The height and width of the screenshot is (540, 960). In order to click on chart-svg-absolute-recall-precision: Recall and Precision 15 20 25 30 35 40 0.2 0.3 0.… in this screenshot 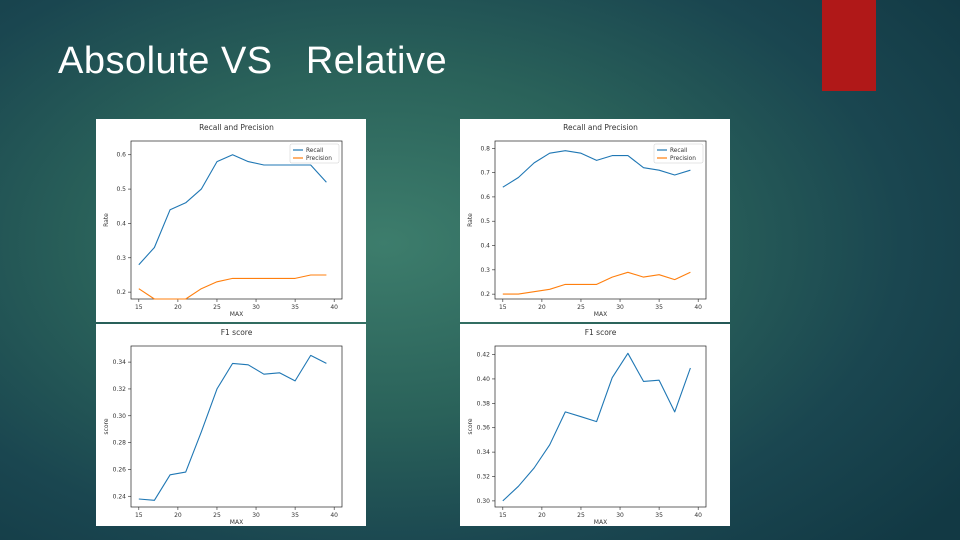, I will do `click(223, 220)`.